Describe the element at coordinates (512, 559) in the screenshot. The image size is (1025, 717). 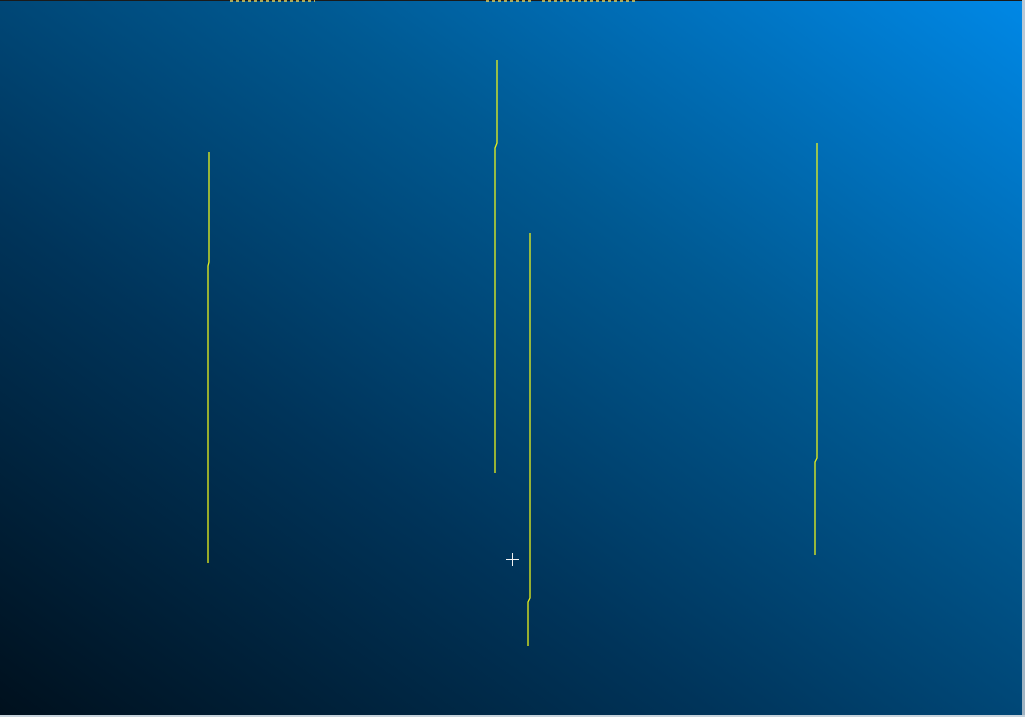
I see `crosshair-cursor-icon` at that location.